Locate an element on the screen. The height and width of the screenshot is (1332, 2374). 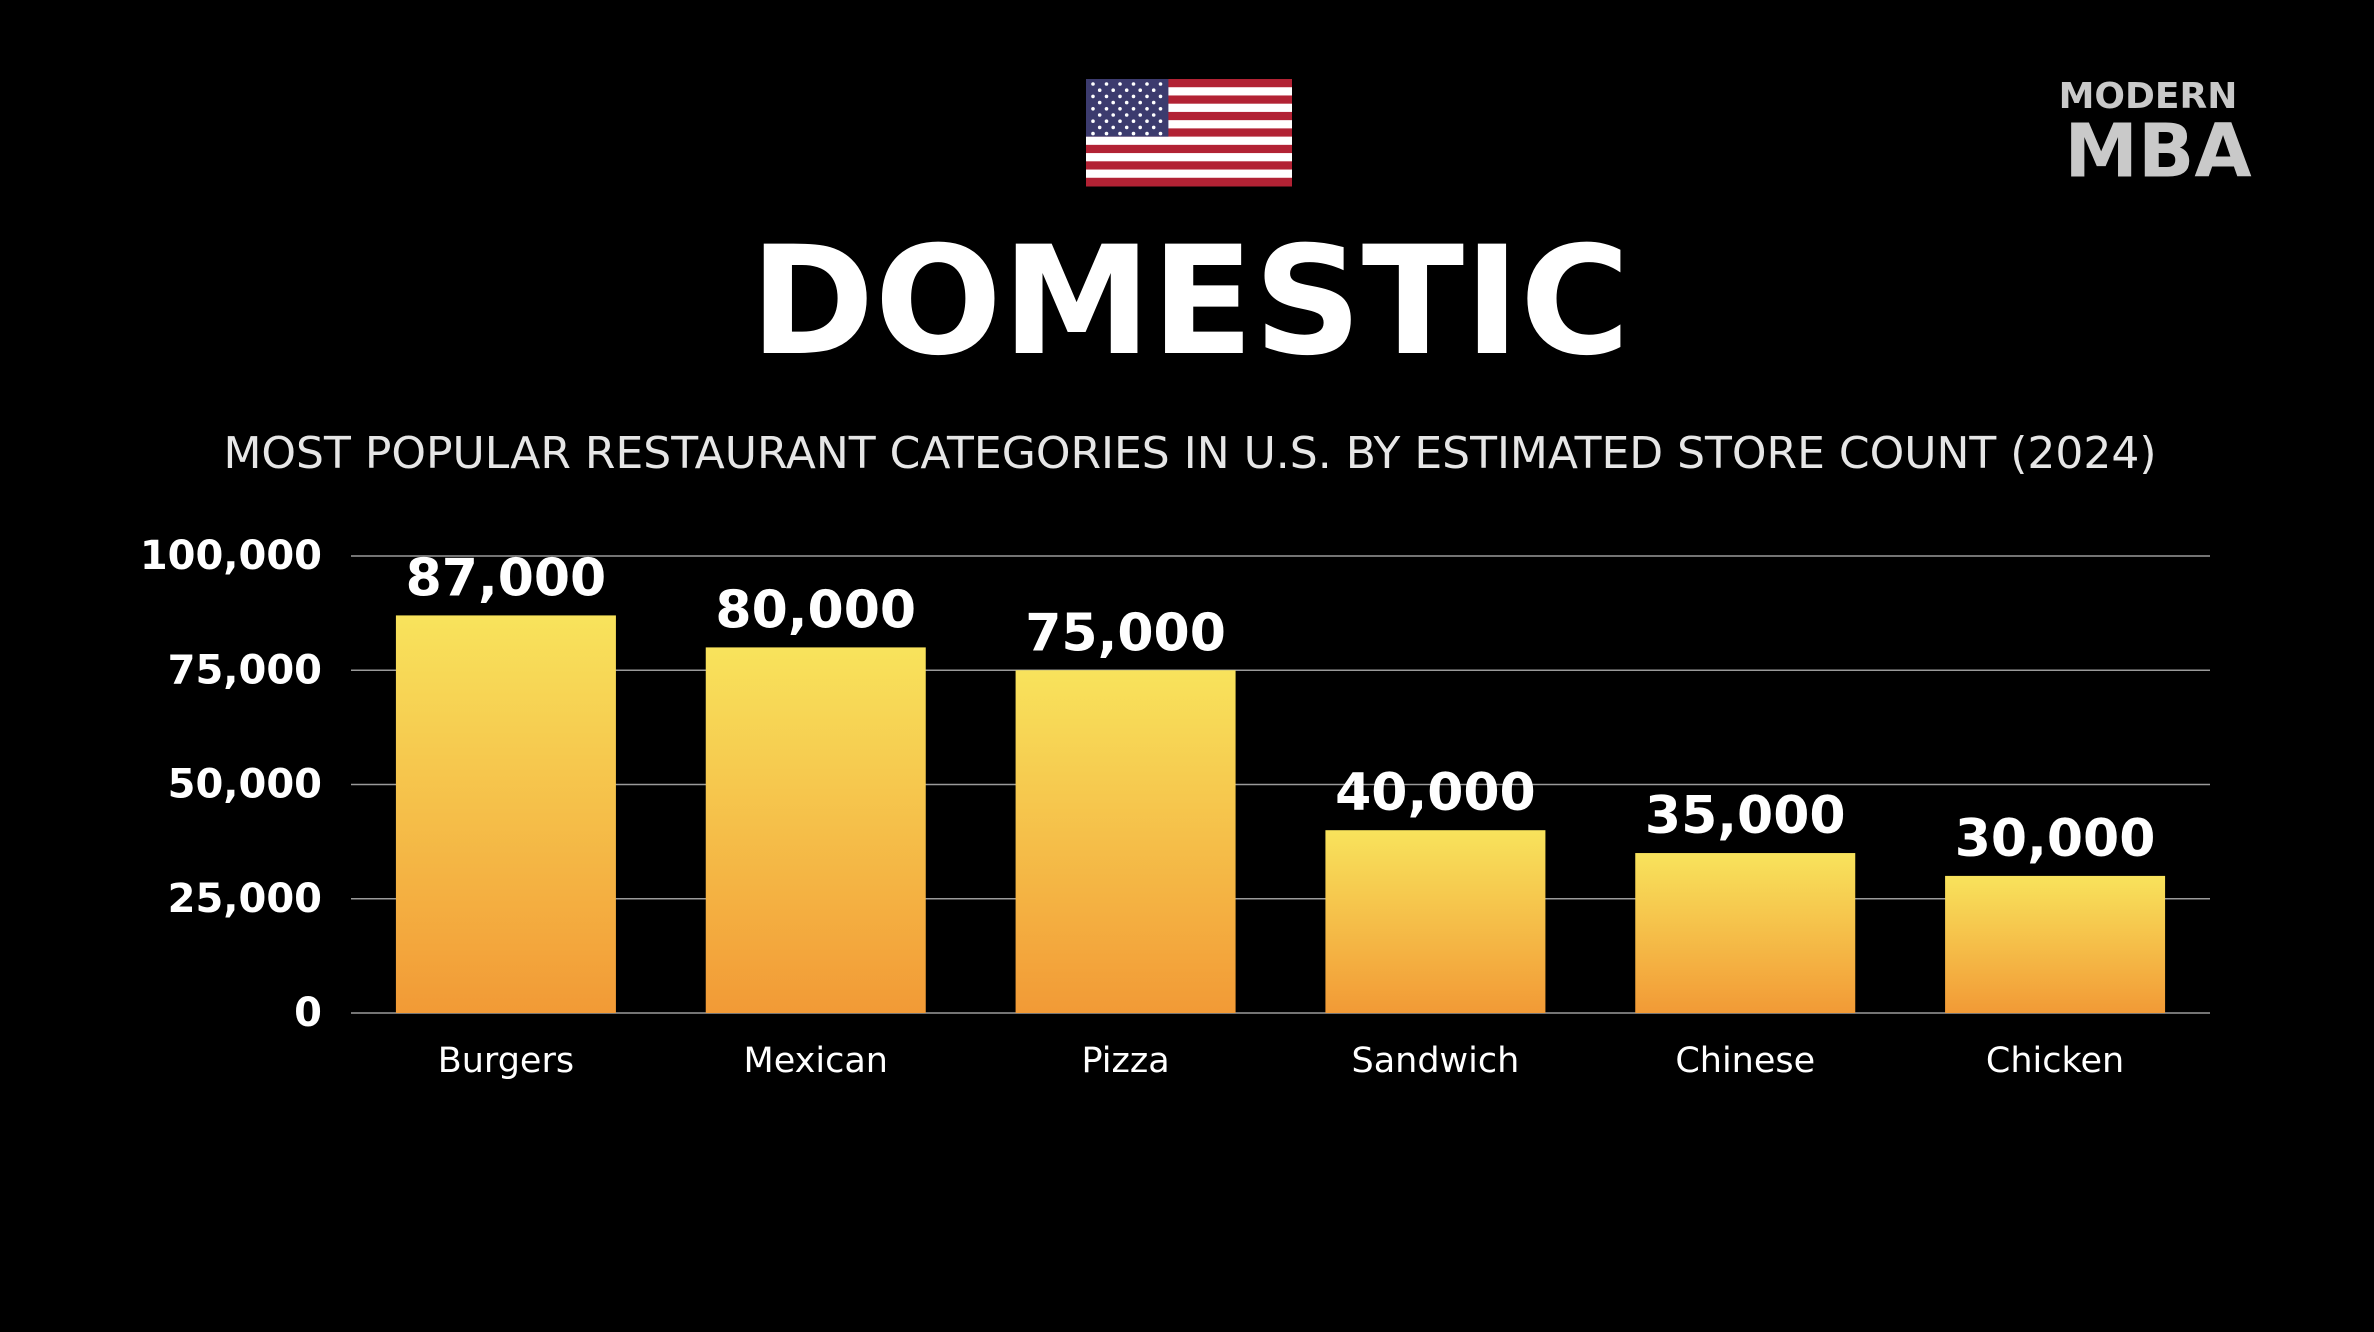
x-tick-label: Pizza is located at coordinates (1125, 1061).